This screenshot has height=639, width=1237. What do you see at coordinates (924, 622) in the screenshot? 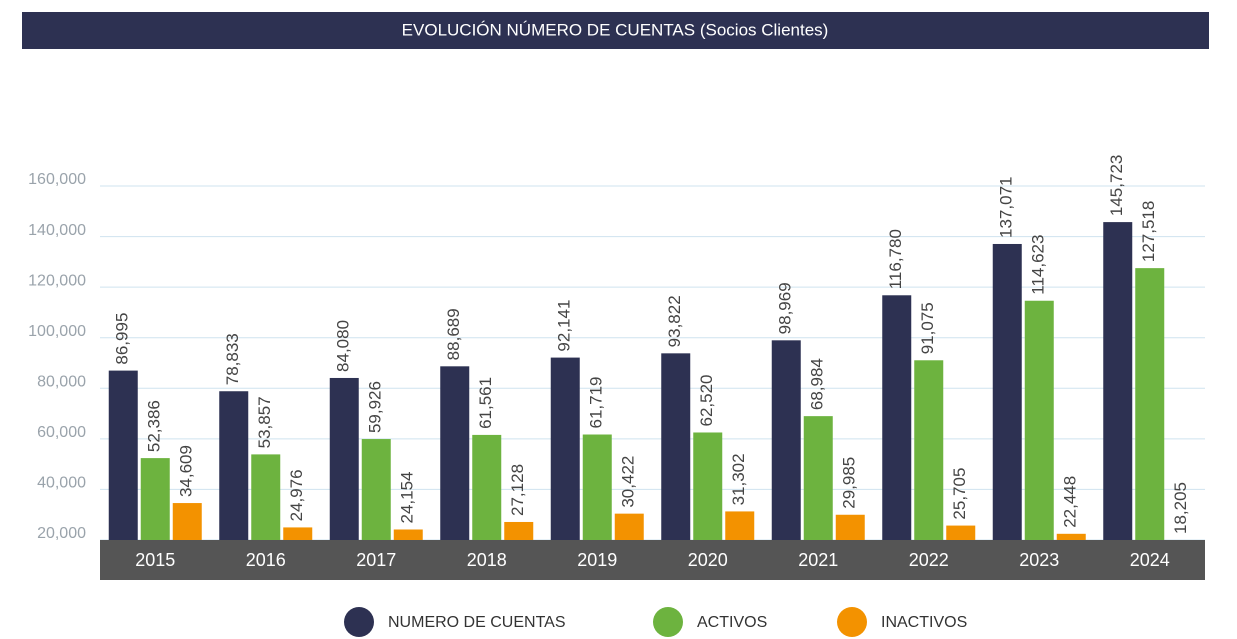
I see `legend-label: INACTIVOS` at bounding box center [924, 622].